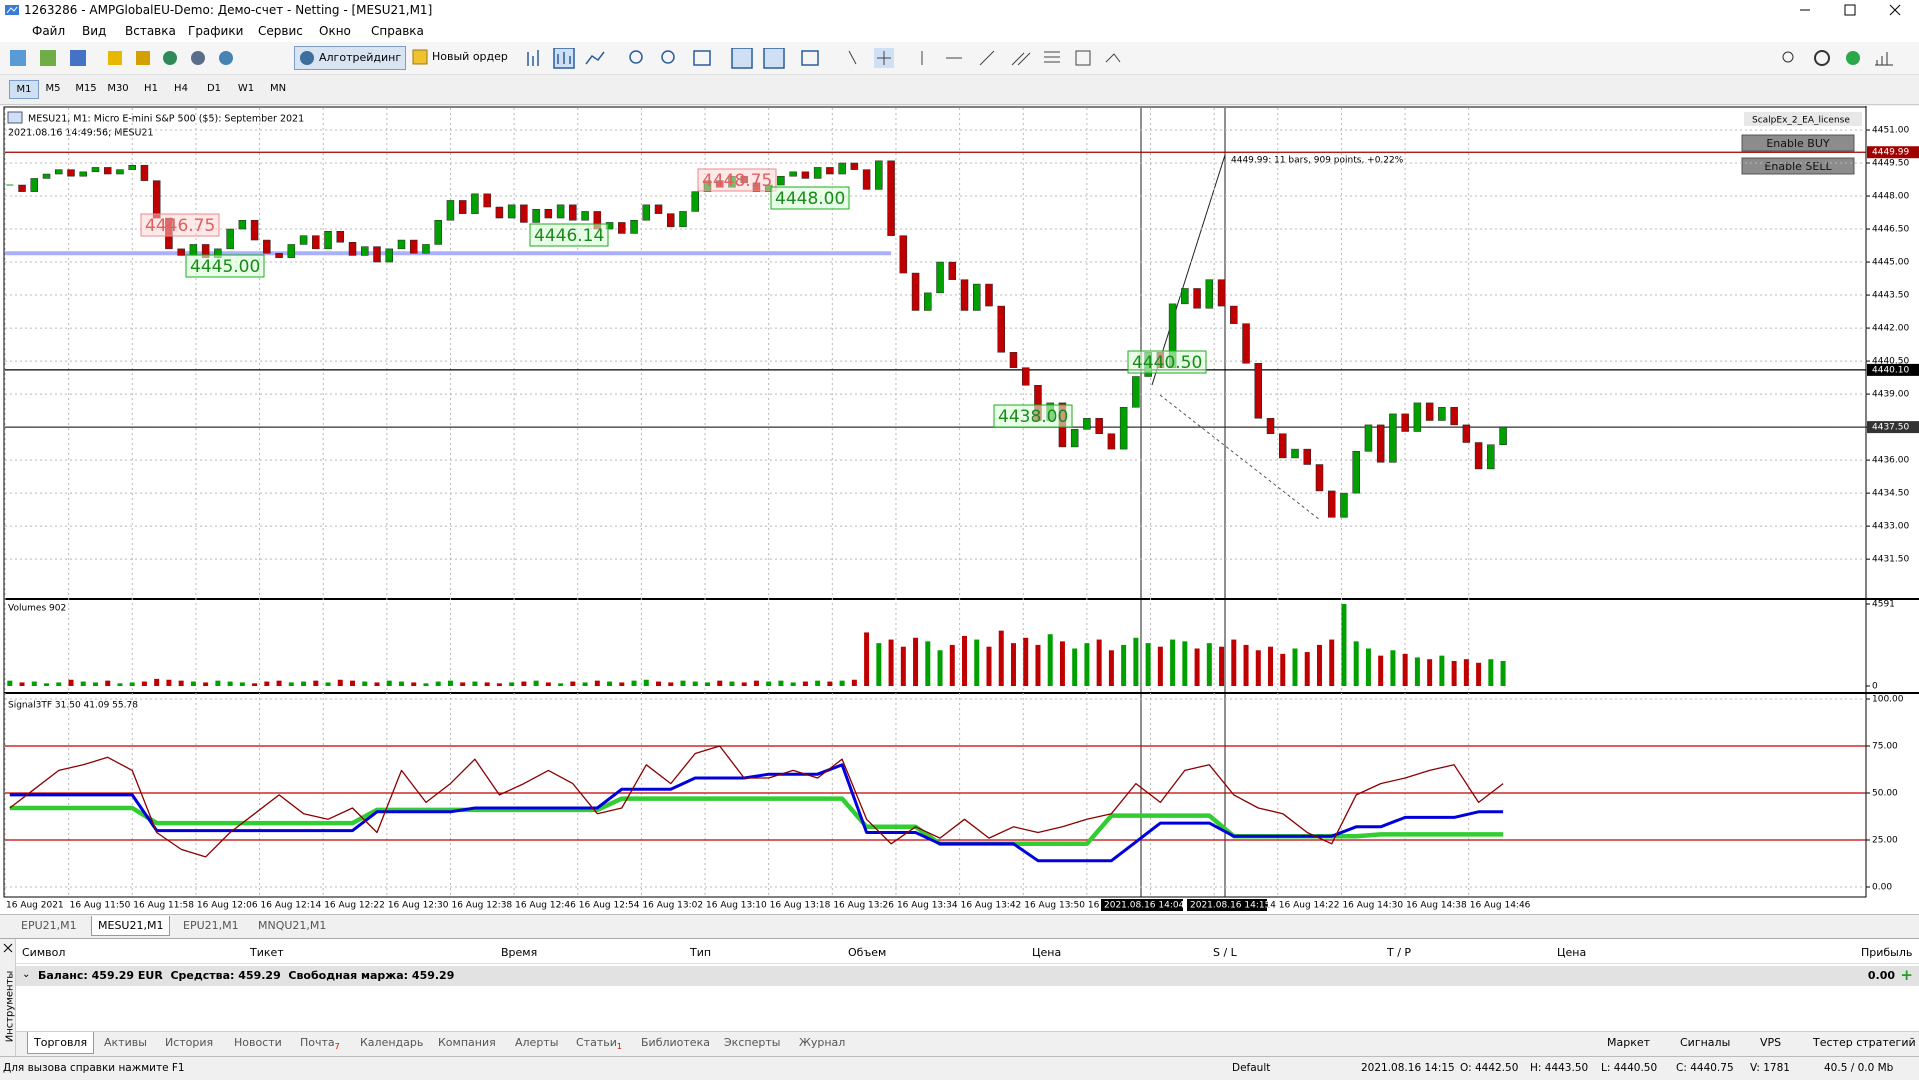 This screenshot has width=1919, height=1080. Describe the element at coordinates (337, 1046) in the screenshot. I see `badge: 7` at that location.